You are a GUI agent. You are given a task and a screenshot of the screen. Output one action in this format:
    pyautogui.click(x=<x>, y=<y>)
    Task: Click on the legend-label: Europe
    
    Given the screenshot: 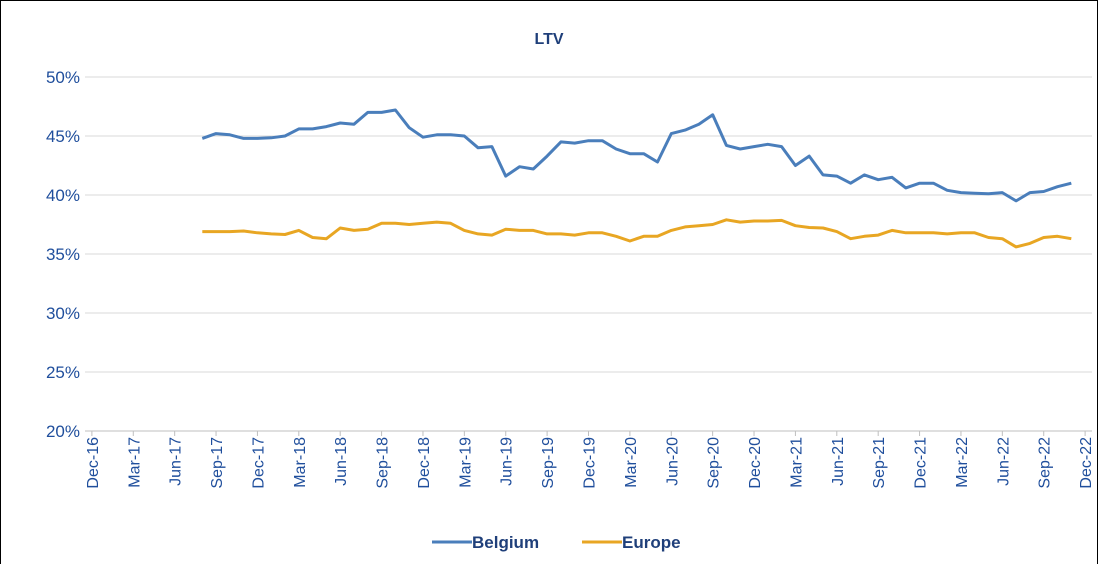 What is the action you would take?
    pyautogui.click(x=651, y=542)
    